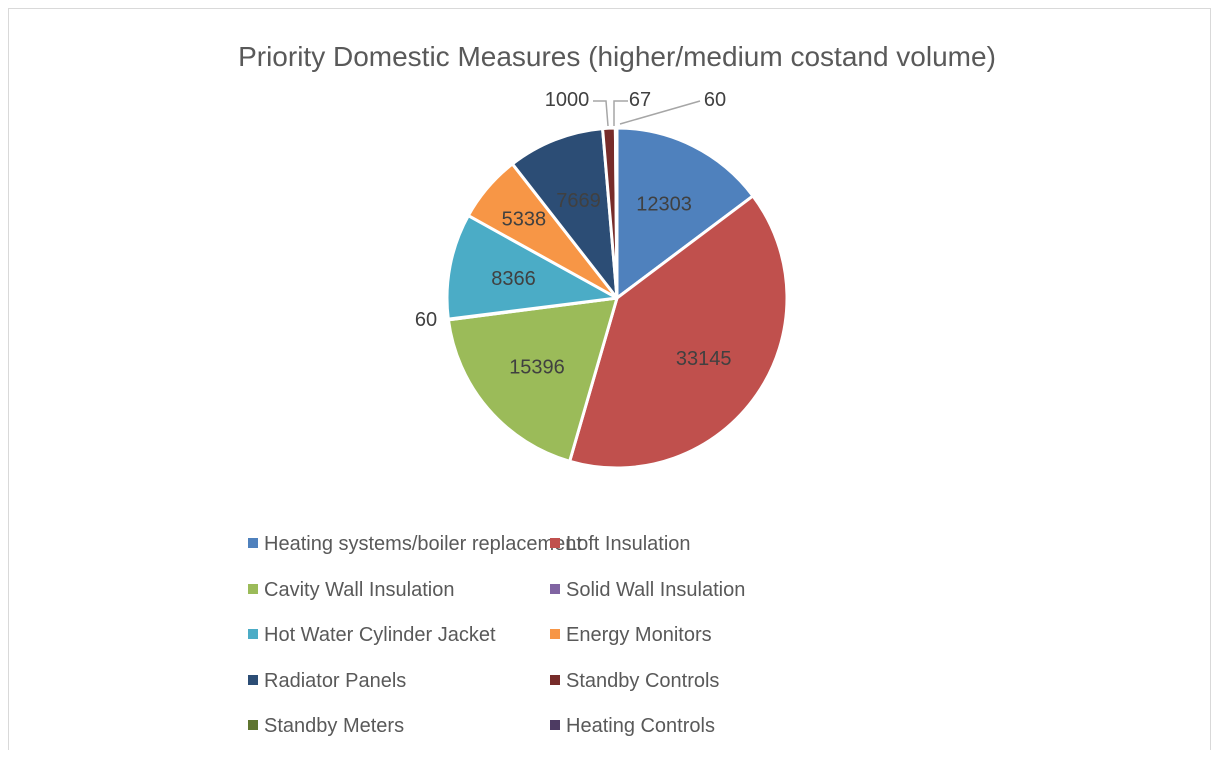 The height and width of the screenshot is (758, 1220). I want to click on legend-label: Solid Wall Insulation, so click(655, 590).